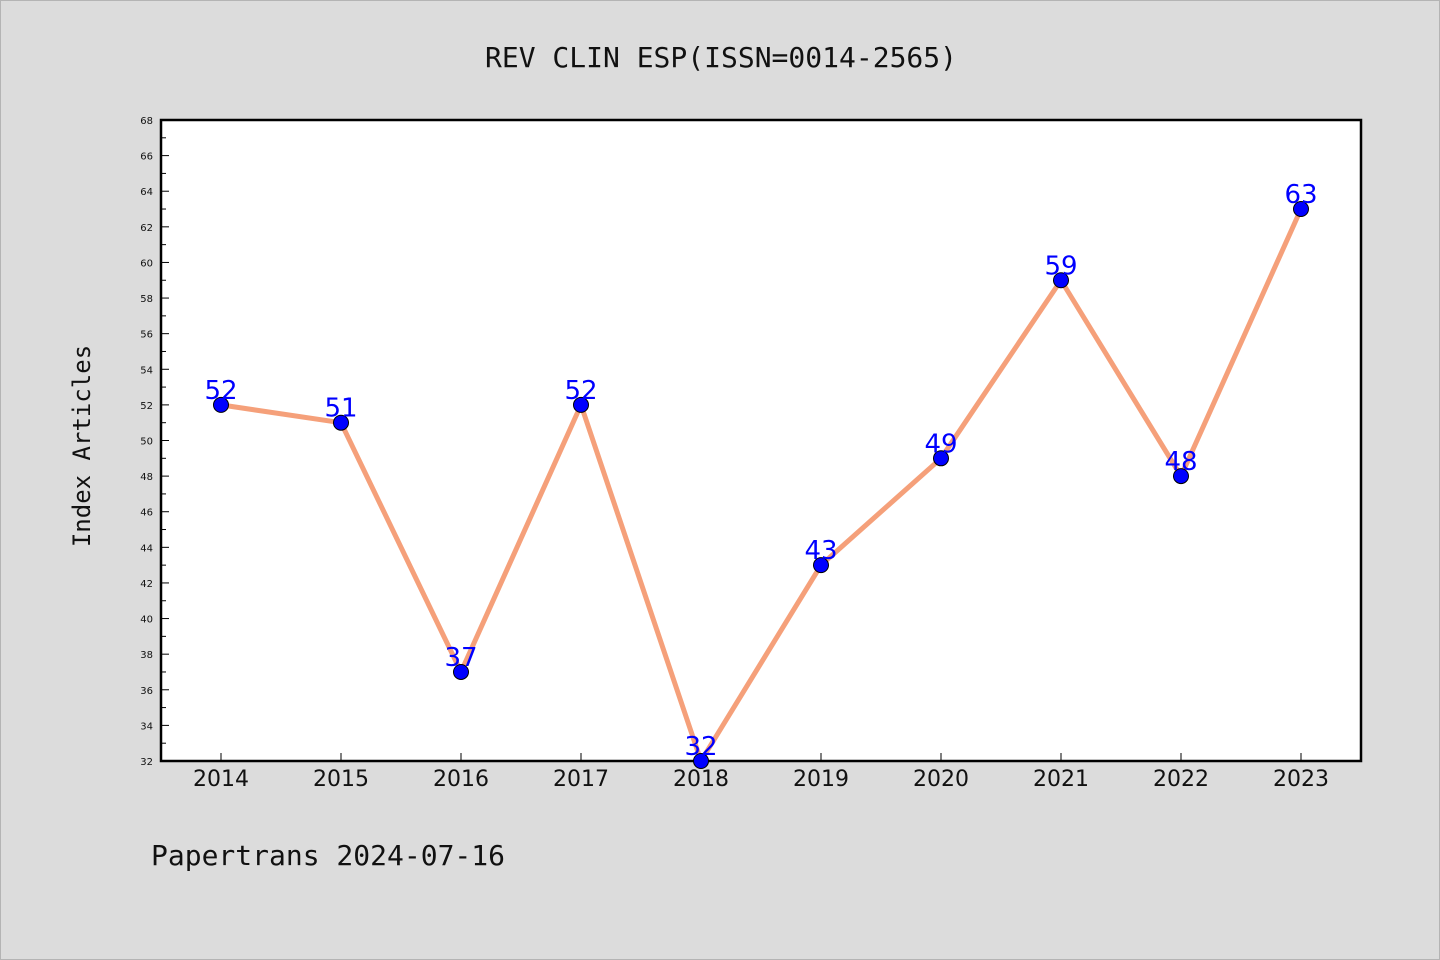 This screenshot has width=1440, height=960. What do you see at coordinates (700, 747) in the screenshot?
I see `data-label: 32` at bounding box center [700, 747].